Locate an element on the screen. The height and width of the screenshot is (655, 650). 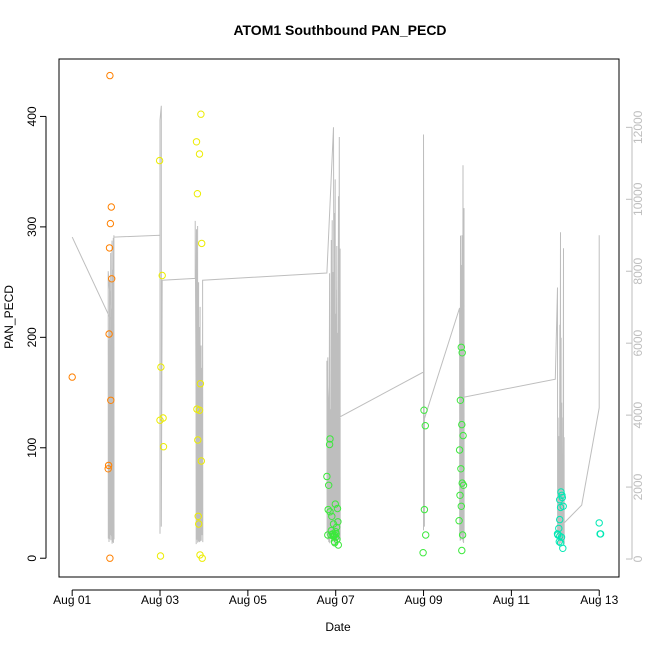
x-tick-label: Aug 03 is located at coordinates (160, 600).